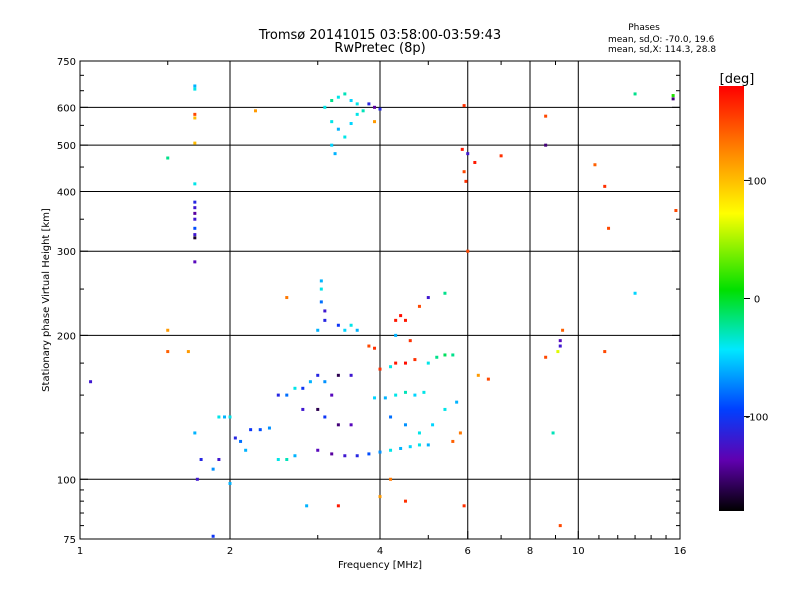 This screenshot has height=600, width=800. Describe the element at coordinates (757, 300) in the screenshot. I see `colorbar-tick-label: 0` at that location.